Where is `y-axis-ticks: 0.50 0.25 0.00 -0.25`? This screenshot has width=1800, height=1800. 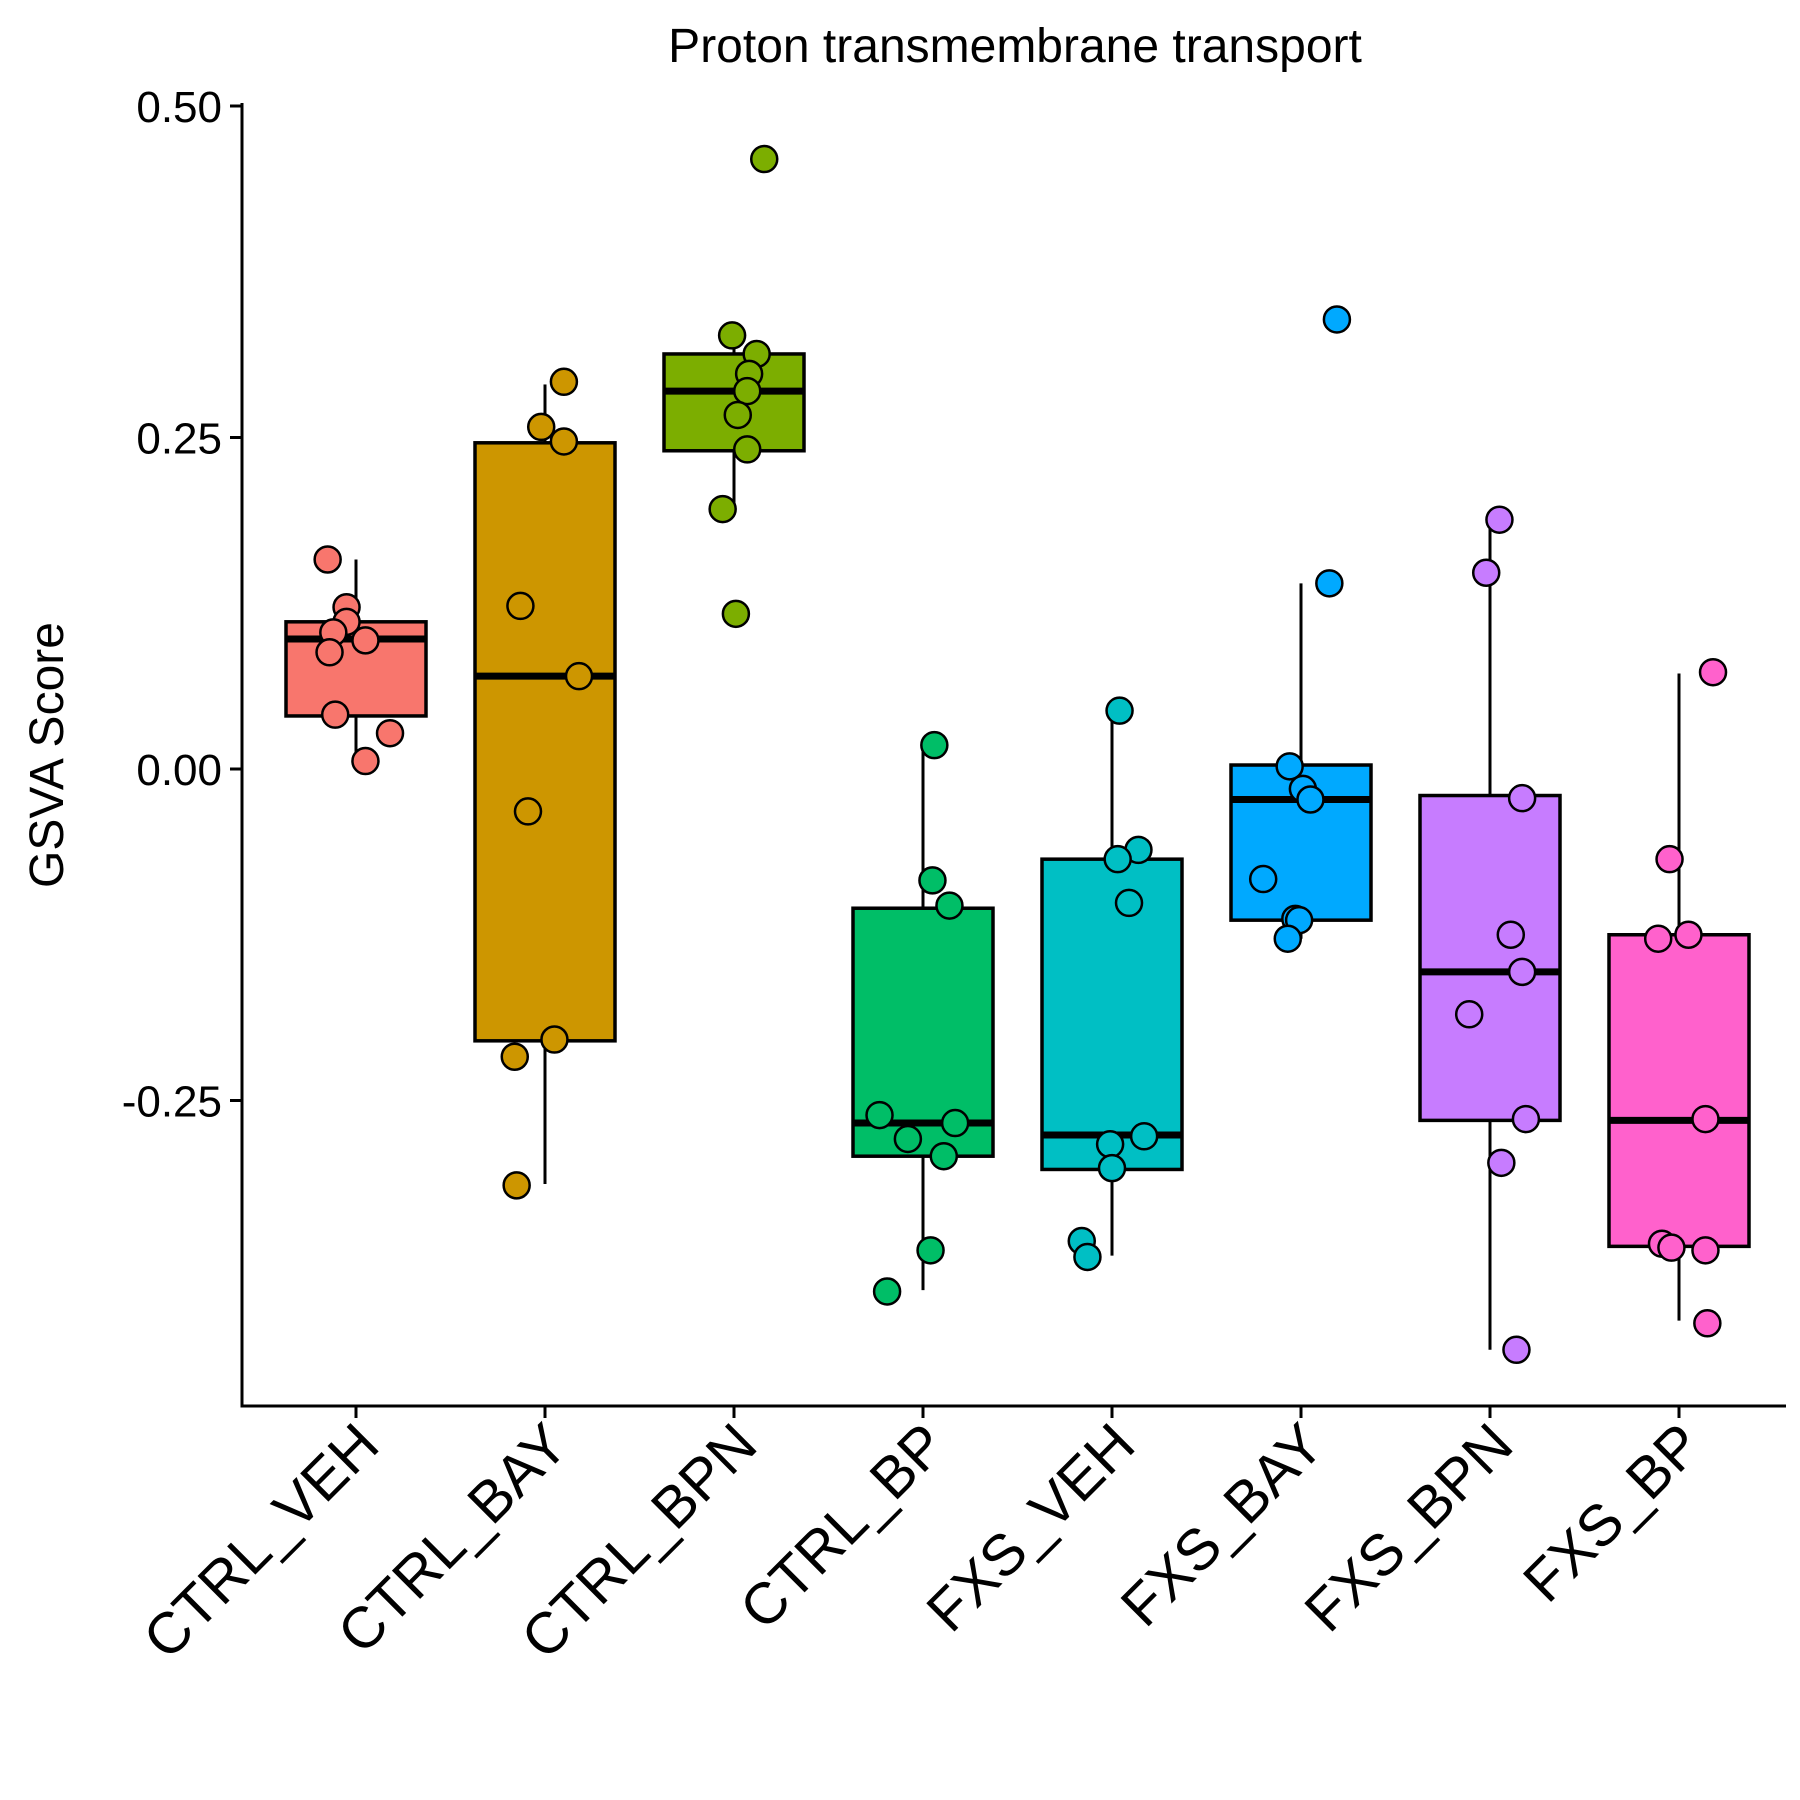 y-axis-ticks: 0.50 0.25 0.00 -0.25 is located at coordinates (182, 605).